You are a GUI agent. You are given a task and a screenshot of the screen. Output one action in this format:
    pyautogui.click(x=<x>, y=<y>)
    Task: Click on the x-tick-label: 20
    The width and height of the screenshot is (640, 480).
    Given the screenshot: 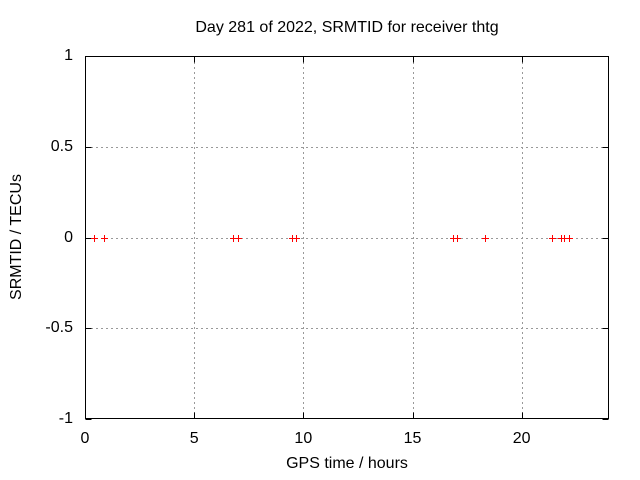 What is the action you would take?
    pyautogui.click(x=521, y=438)
    